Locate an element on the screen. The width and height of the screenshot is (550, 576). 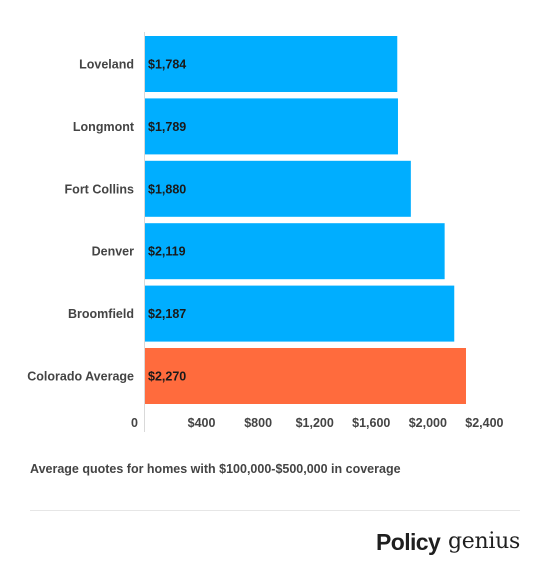
data-label-denver: $2,119 is located at coordinates (167, 252).